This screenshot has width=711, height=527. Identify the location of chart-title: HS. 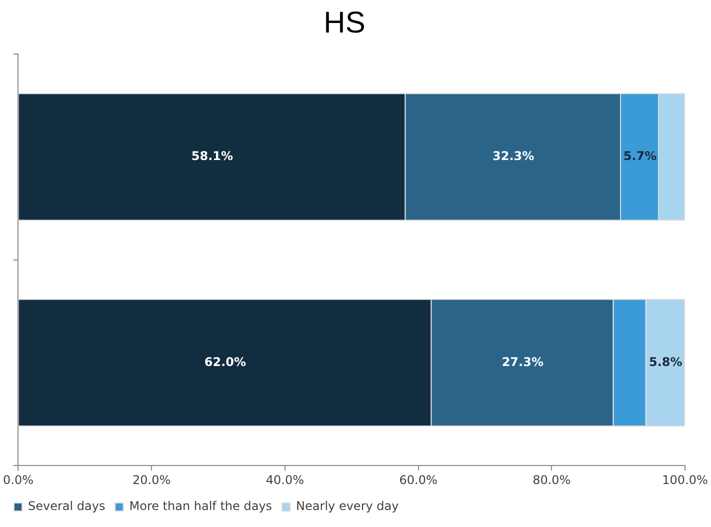
(345, 23).